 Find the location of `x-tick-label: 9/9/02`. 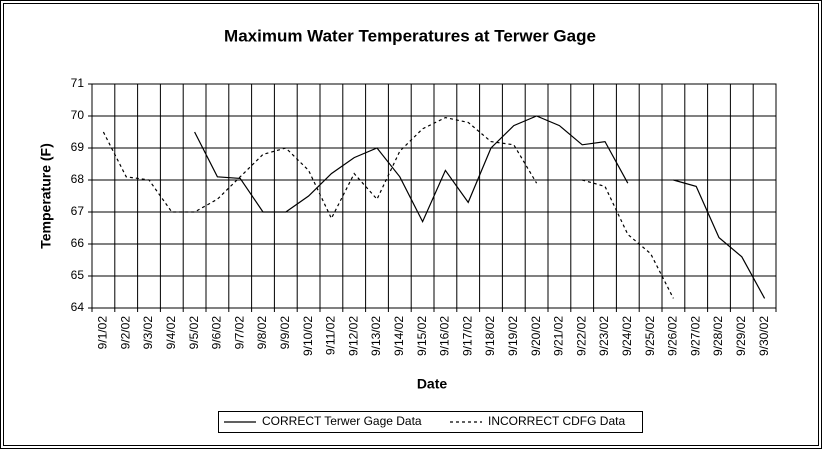

x-tick-label: 9/9/02 is located at coordinates (285, 333).